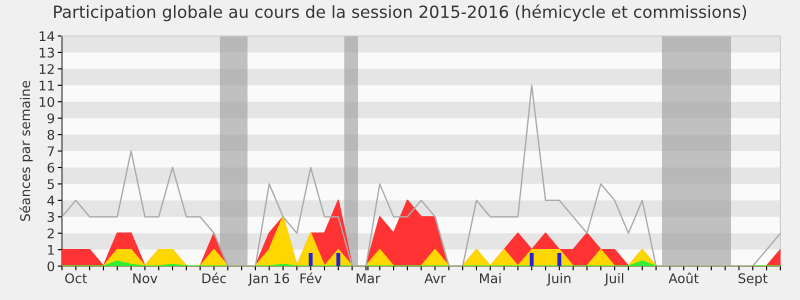 Image resolution: width=800 pixels, height=300 pixels. What do you see at coordinates (558, 279) in the screenshot?
I see `x-tick-label: Juin` at bounding box center [558, 279].